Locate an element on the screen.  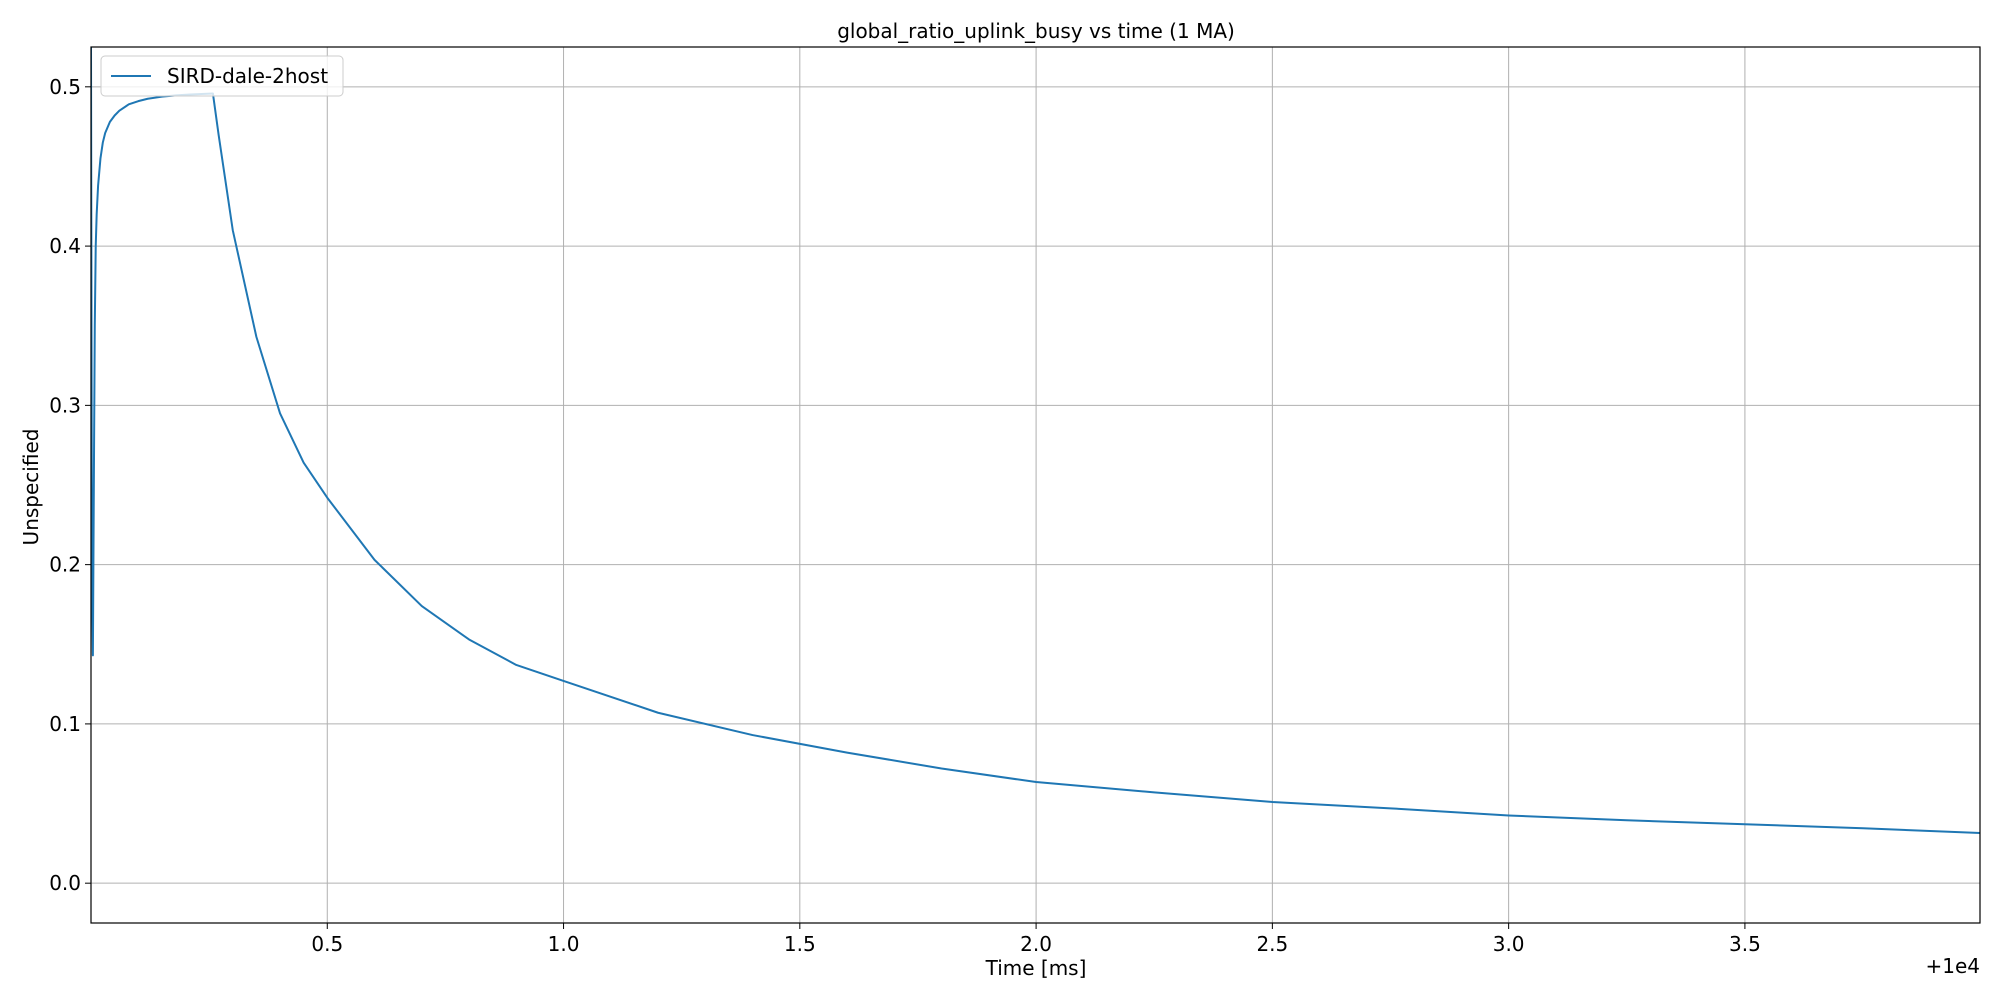
y-tick-label: 0.0 is located at coordinates (65, 883).